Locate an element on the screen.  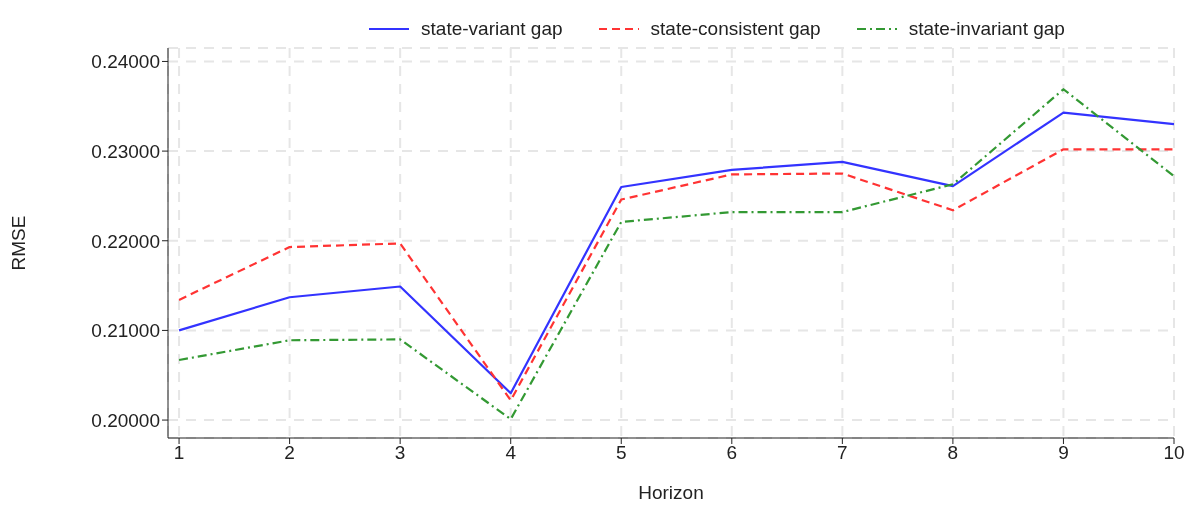
legend-label: state-consistent gap is located at coordinates (735, 29).